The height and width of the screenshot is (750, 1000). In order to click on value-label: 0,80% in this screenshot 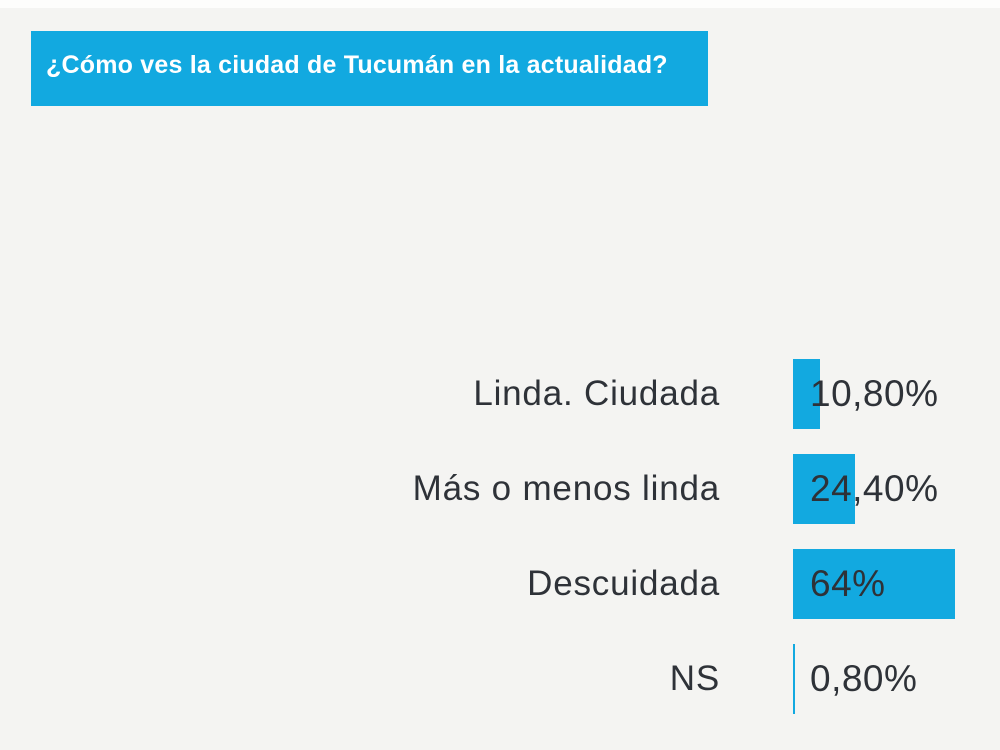, I will do `click(864, 678)`.